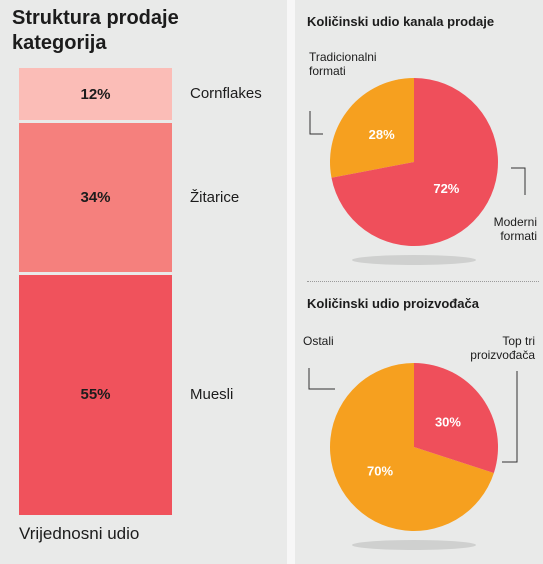 The height and width of the screenshot is (564, 543). I want to click on category-label: Cornflakes, so click(226, 94).